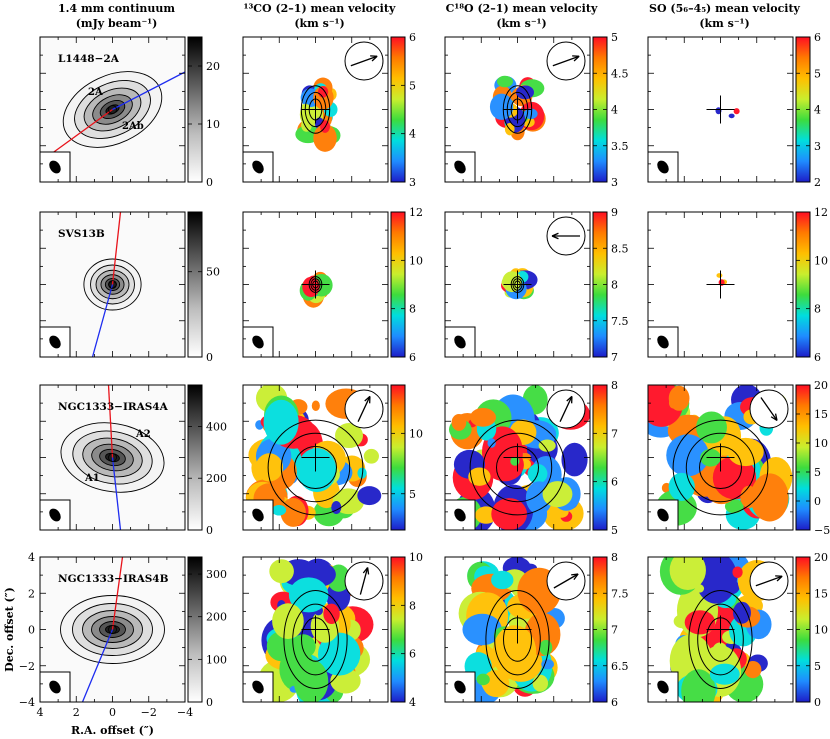  I want to click on x-axis-label: R.A. offset (″), so click(112, 730).